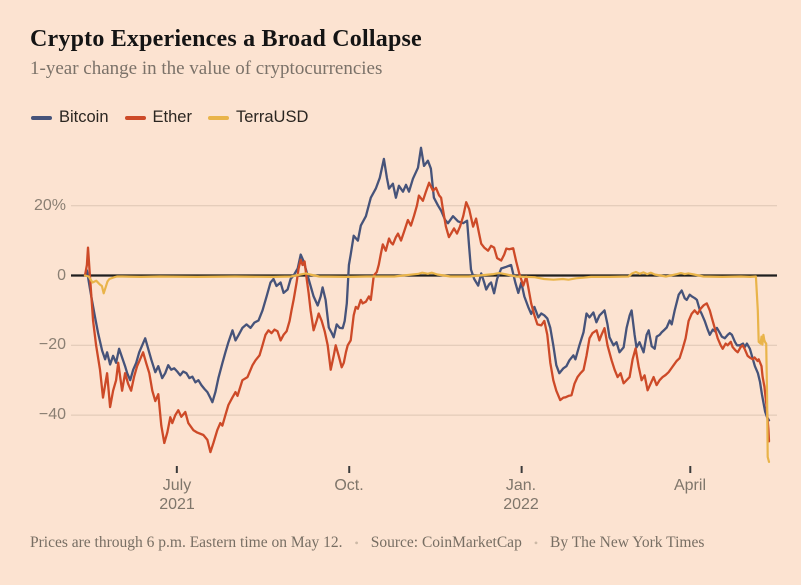 The image size is (801, 585). What do you see at coordinates (52, 414) in the screenshot?
I see `y-axis-label-neg40: −40` at bounding box center [52, 414].